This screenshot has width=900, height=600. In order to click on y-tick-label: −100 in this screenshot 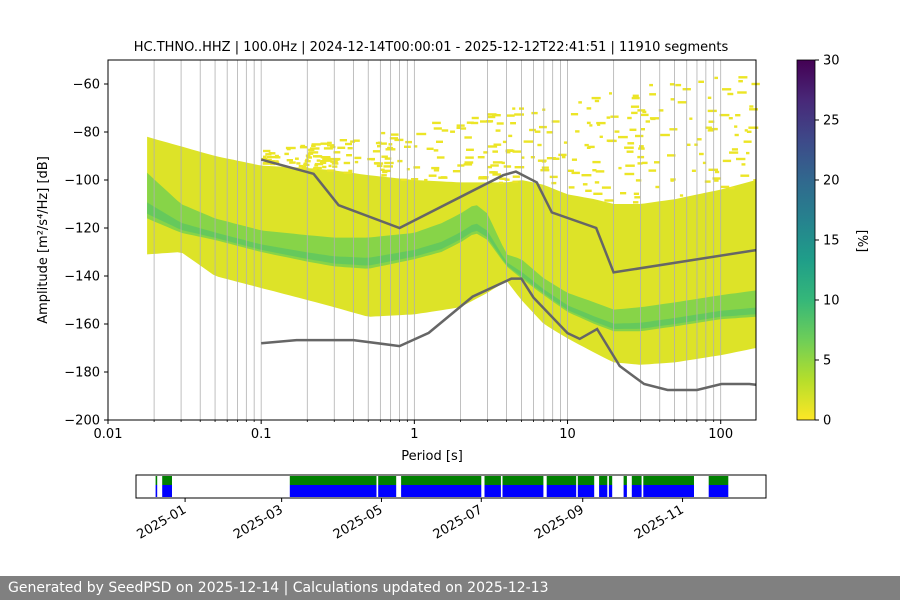, I will do `click(82, 181)`.